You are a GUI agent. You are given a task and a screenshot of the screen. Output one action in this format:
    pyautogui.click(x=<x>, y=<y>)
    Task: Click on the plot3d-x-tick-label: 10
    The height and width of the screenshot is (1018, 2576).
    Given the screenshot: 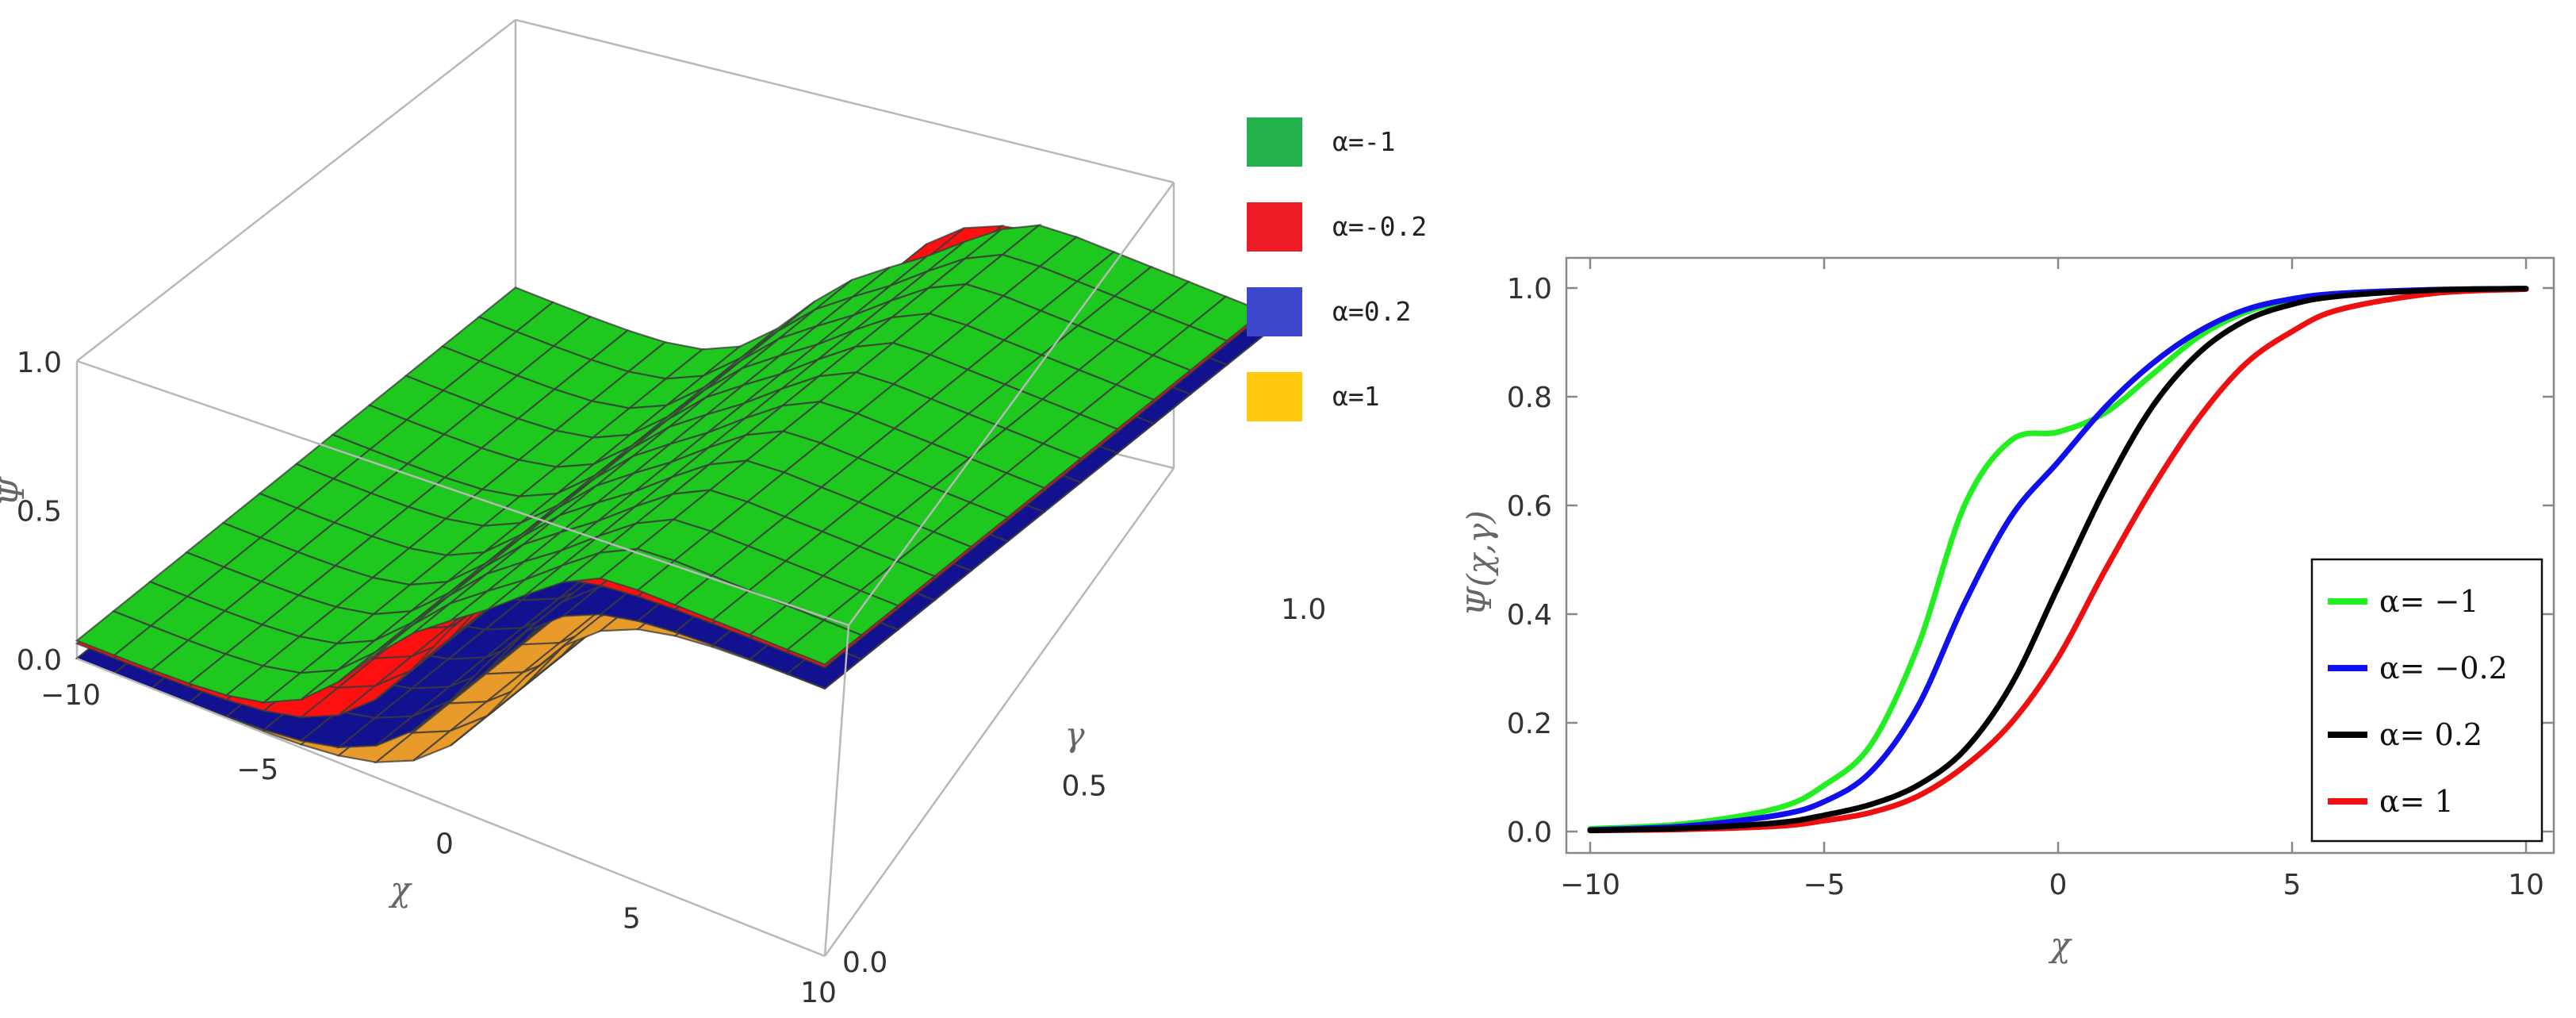 What is the action you would take?
    pyautogui.click(x=818, y=993)
    